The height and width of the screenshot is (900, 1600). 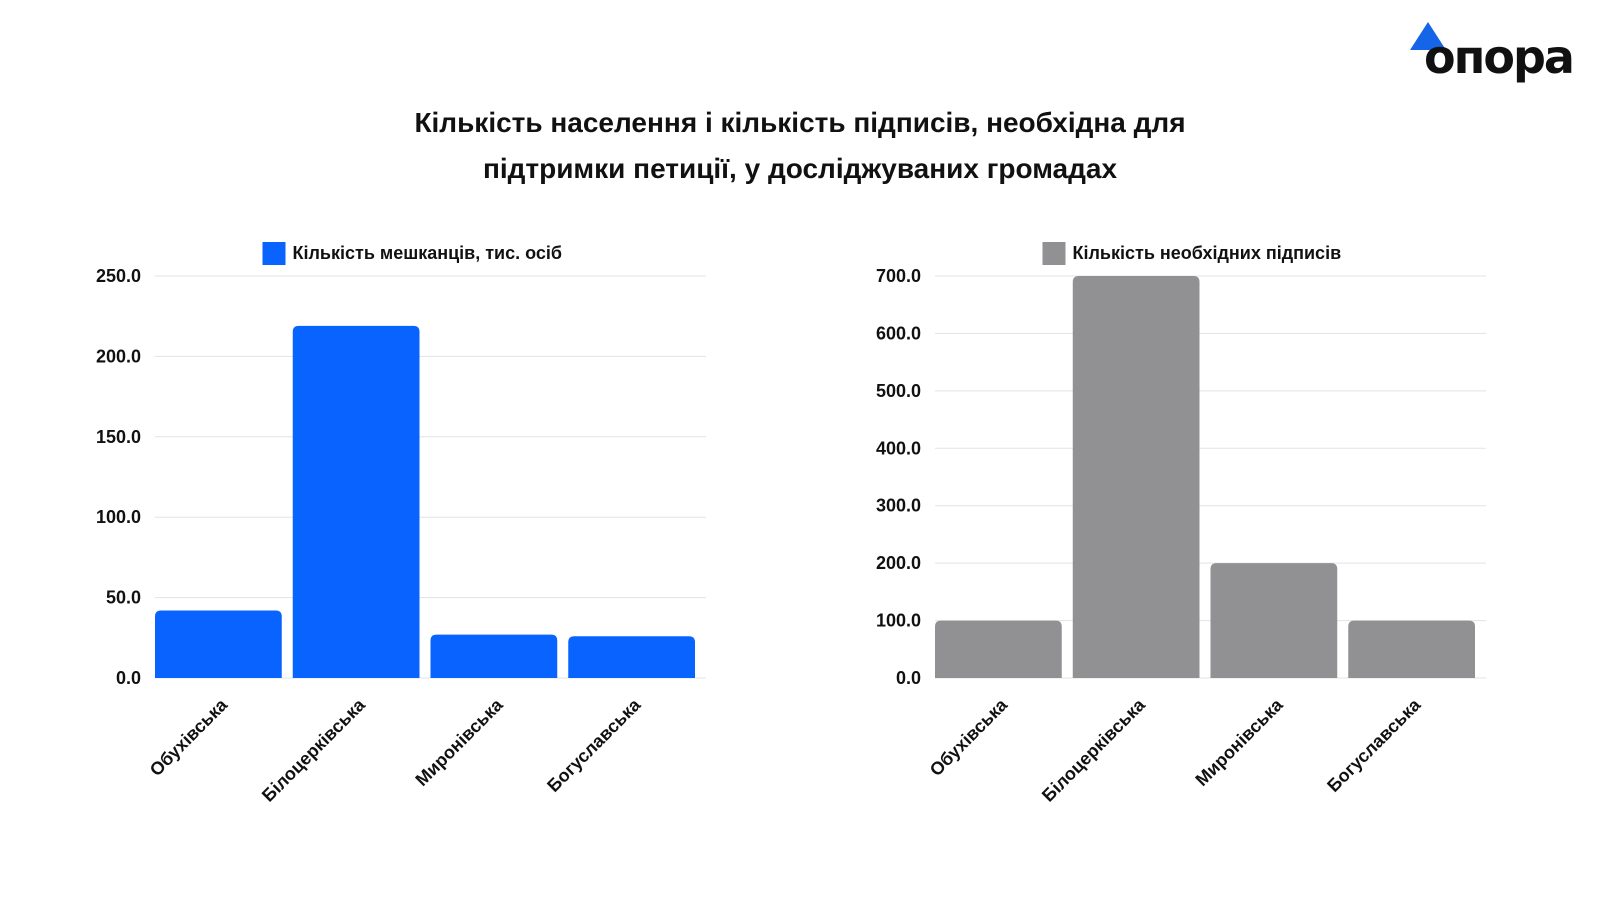 What do you see at coordinates (898, 333) in the screenshot?
I see `y-tick-label: 600.0` at bounding box center [898, 333].